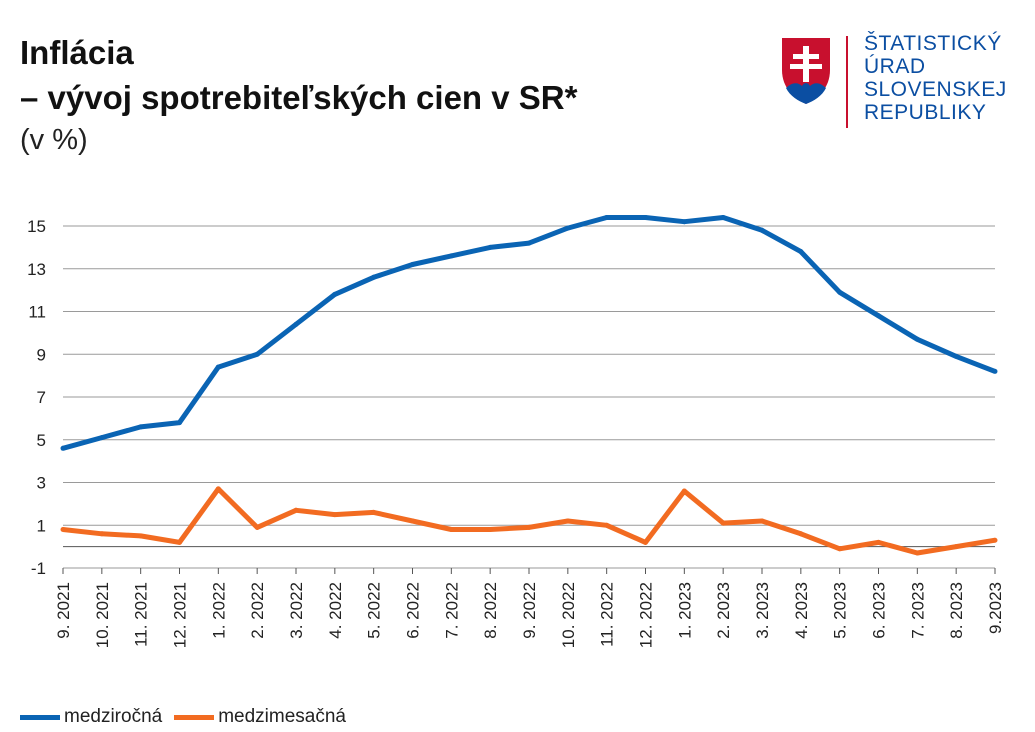 This screenshot has height=732, width=1035. Describe the element at coordinates (935, 89) in the screenshot. I see `logo-text-line-3: SLOVENSKEJ` at that location.